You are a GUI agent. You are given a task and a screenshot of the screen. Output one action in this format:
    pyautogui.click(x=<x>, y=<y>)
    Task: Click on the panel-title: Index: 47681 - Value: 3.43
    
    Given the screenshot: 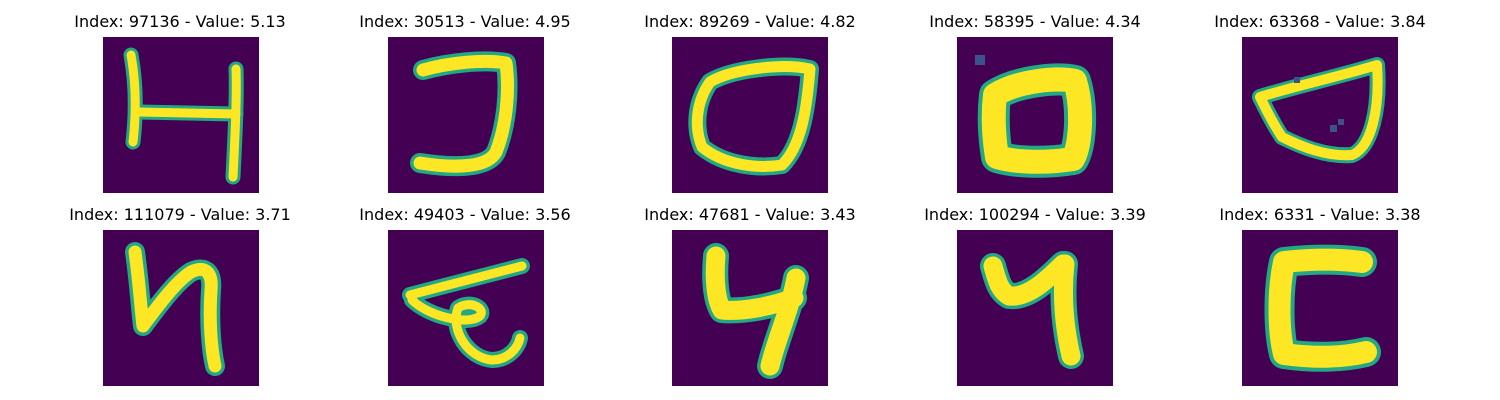 What is the action you would take?
    pyautogui.click(x=750, y=214)
    